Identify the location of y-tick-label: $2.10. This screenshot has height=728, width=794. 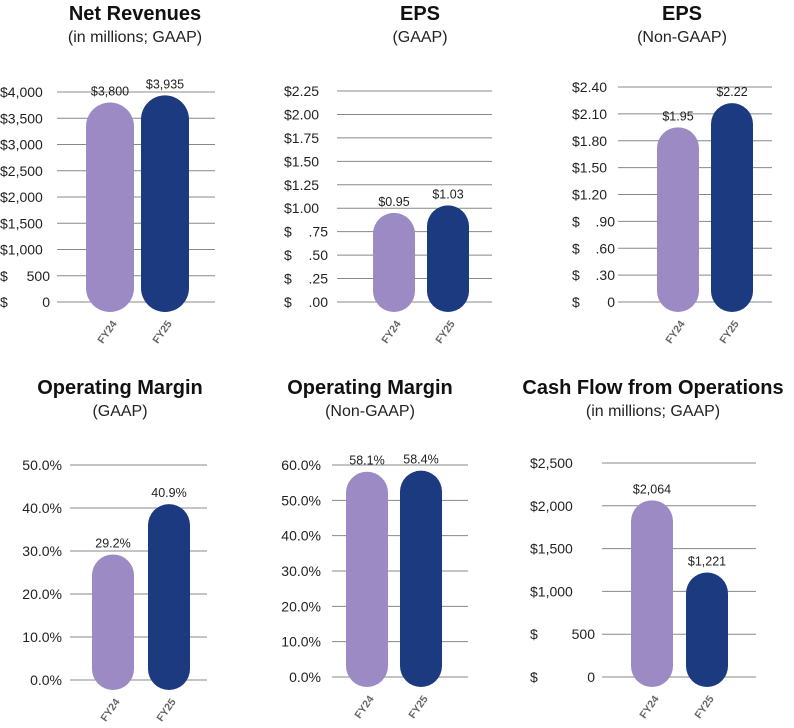
(589, 114).